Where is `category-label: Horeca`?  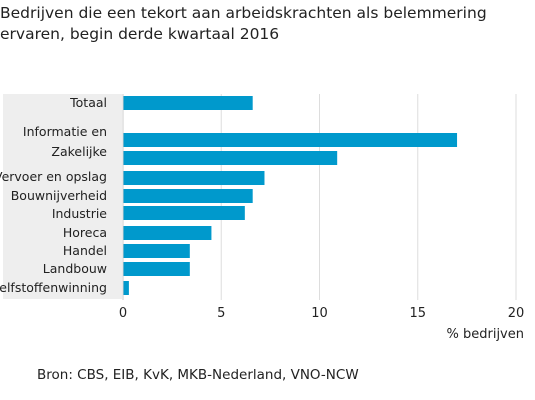 category-label: Horeca is located at coordinates (85, 232).